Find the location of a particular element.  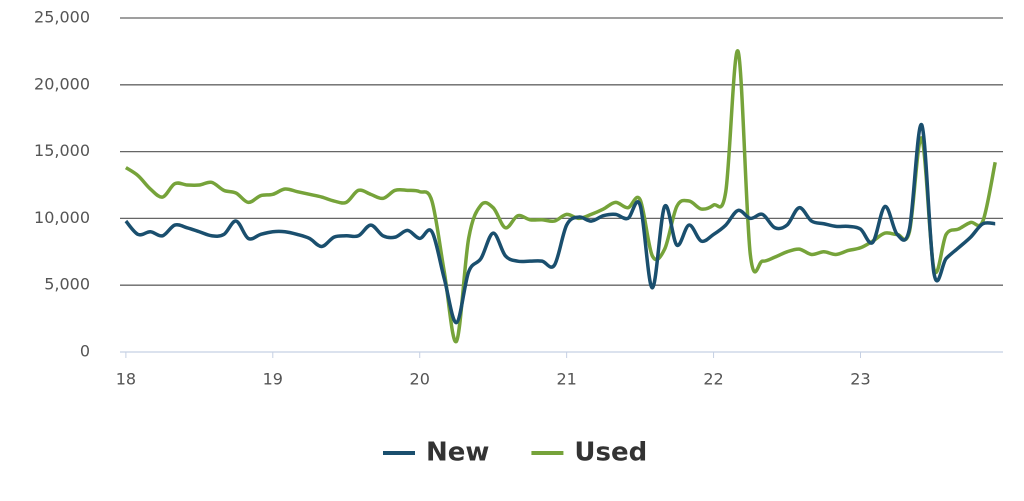

x-tick-label: 23 is located at coordinates (860, 379).